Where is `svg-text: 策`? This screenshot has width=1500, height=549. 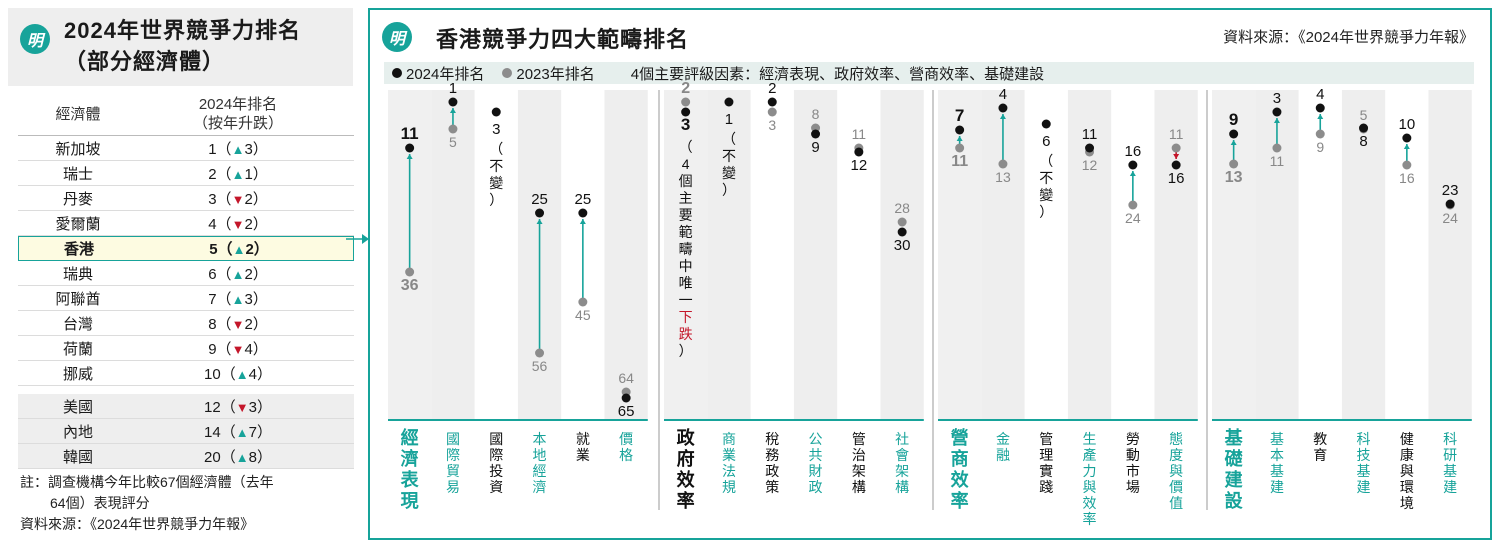 svg-text: 策 is located at coordinates (772, 487).